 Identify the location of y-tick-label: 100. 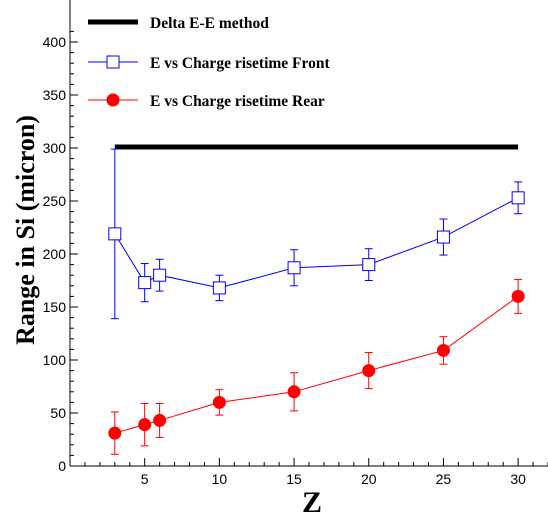
(55, 360).